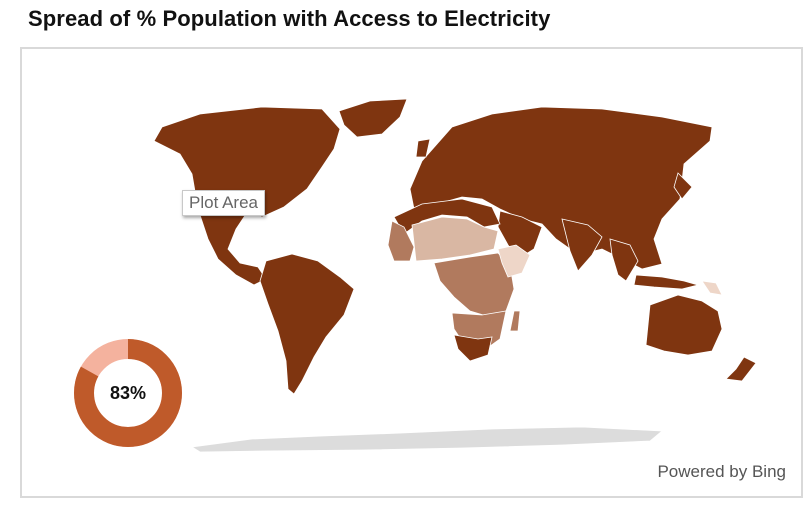 Image resolution: width=812 pixels, height=505 pixels. Describe the element at coordinates (401, 241) in the screenshot. I see `west-africa-region` at that location.